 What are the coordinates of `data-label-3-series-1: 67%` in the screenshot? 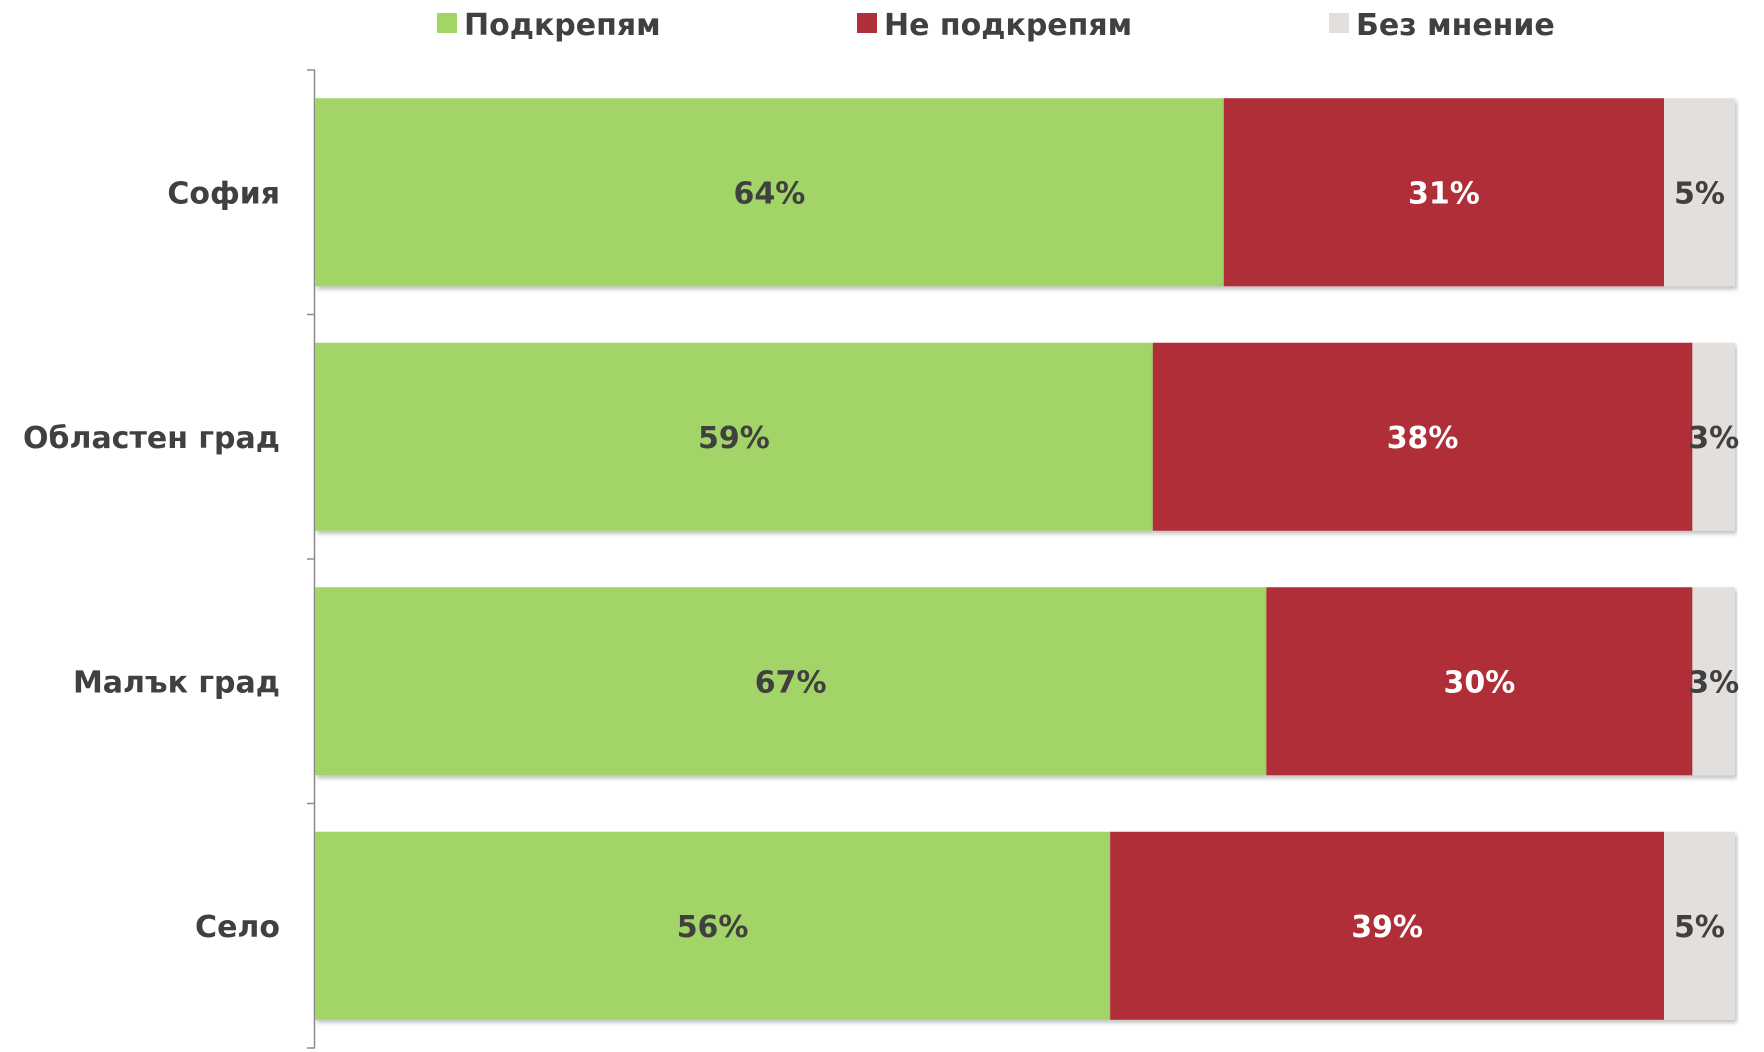 It's located at (791, 682).